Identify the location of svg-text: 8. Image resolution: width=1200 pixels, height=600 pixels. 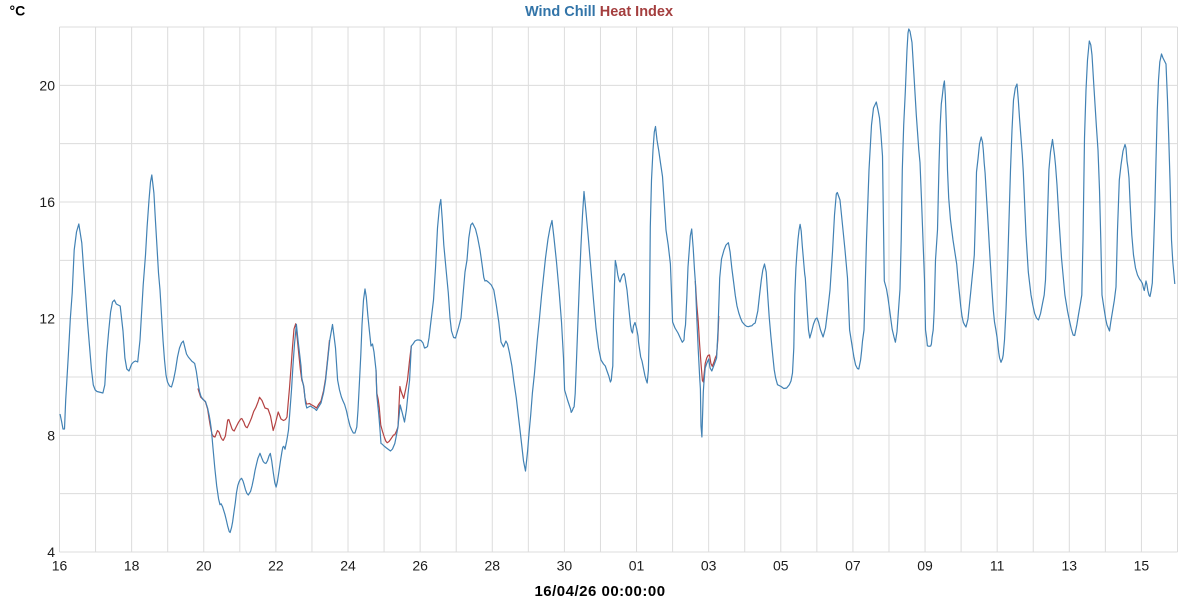
(51, 435).